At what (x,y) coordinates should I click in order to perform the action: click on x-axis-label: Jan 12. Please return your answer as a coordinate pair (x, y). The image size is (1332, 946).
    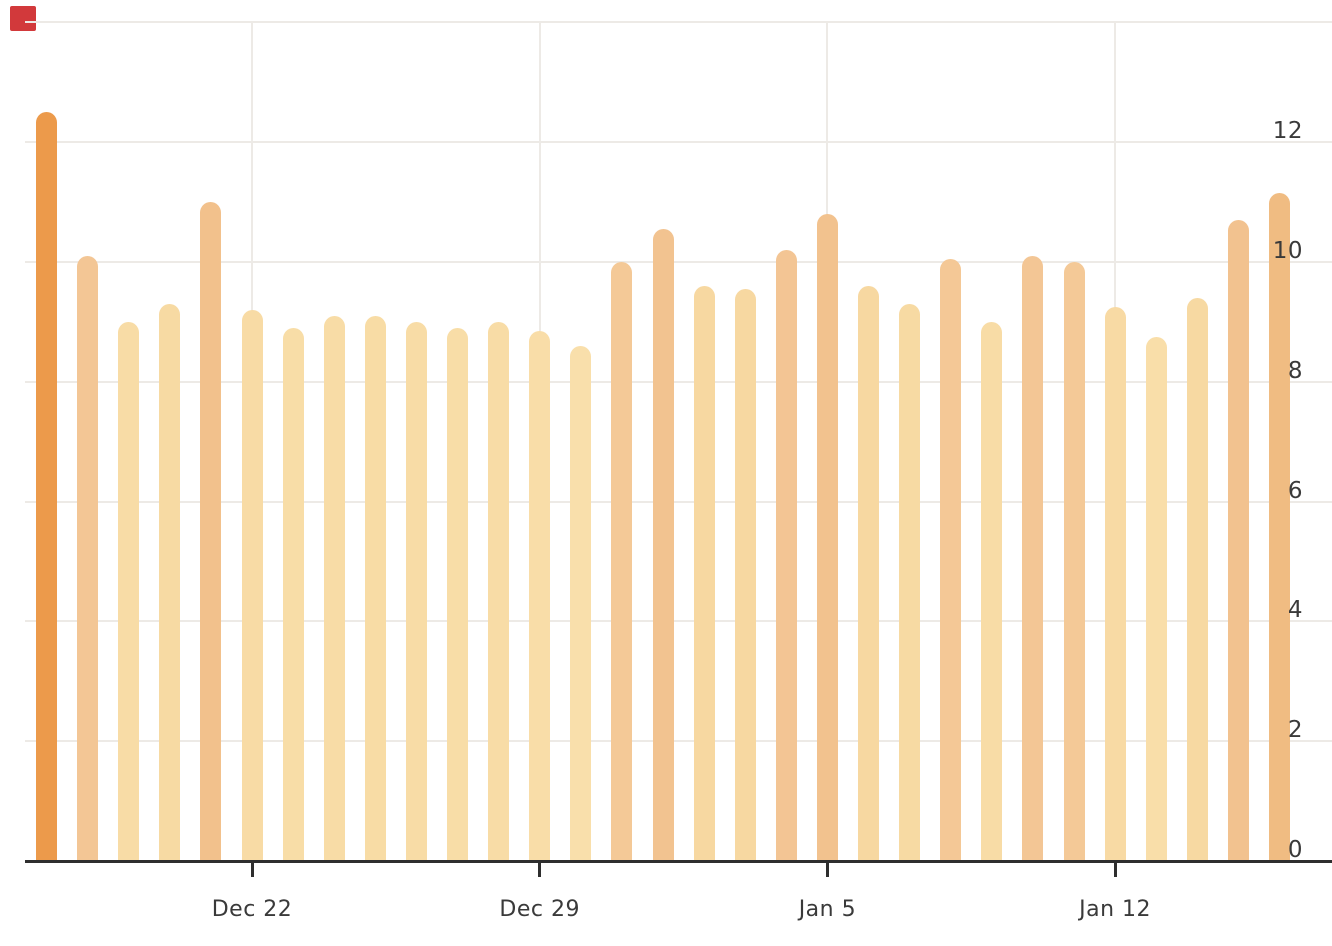
    Looking at the image, I should click on (1115, 909).